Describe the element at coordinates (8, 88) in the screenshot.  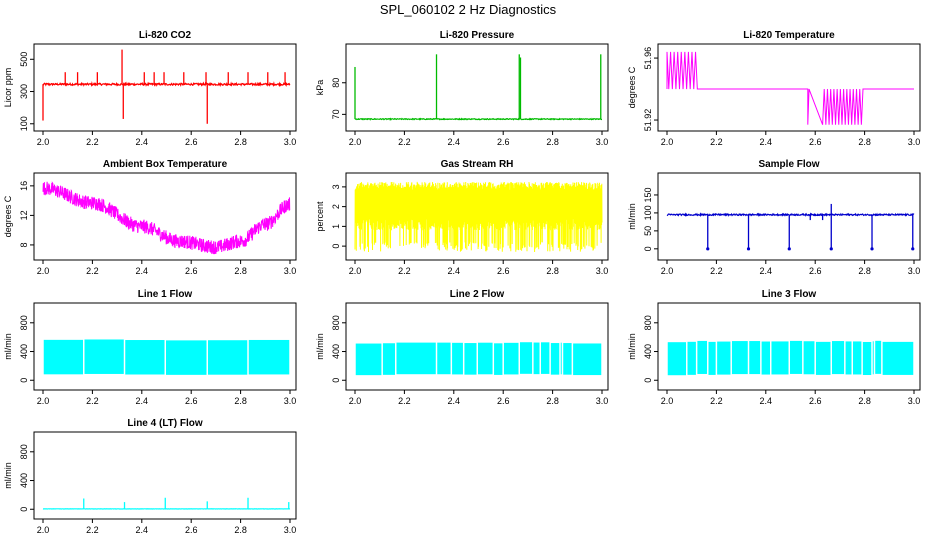
I see `y-axis-label: Licor ppm` at that location.